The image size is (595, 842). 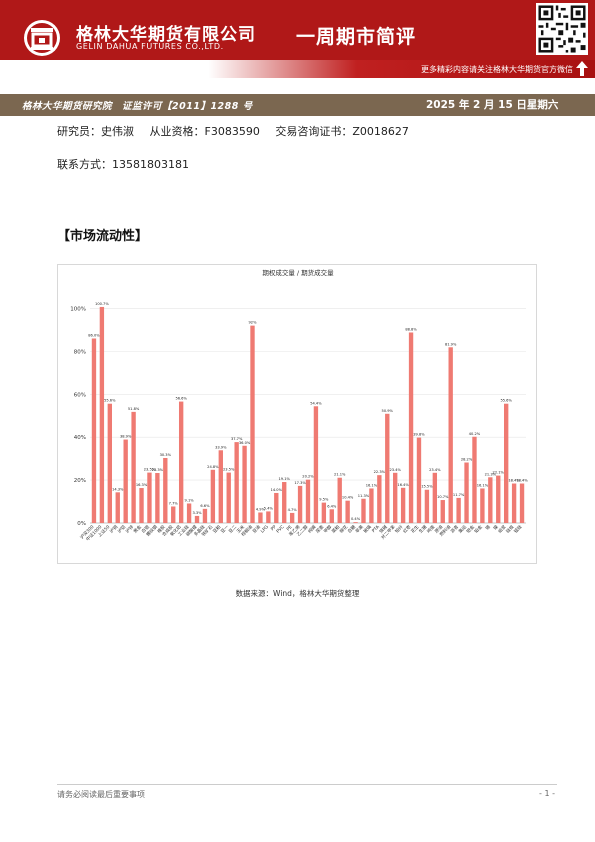 What do you see at coordinates (257, 529) in the screenshot?
I see `x-category-label: 豆油` at bounding box center [257, 529].